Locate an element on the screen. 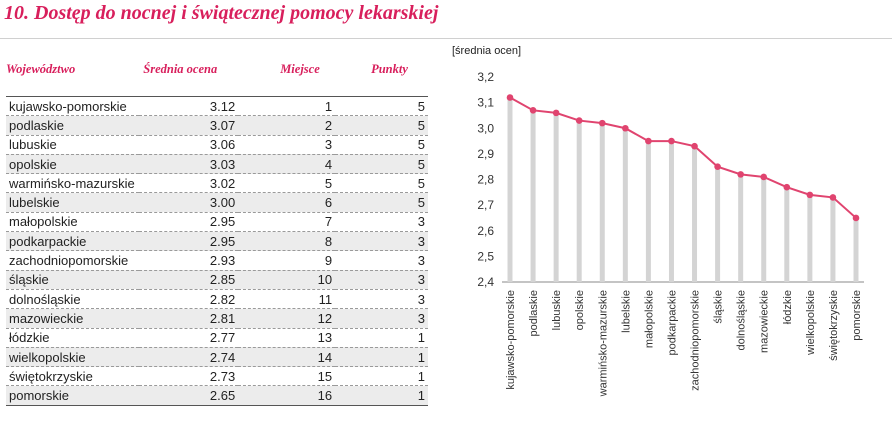  cell-srednia-ocena: 2.85 is located at coordinates (189, 280).